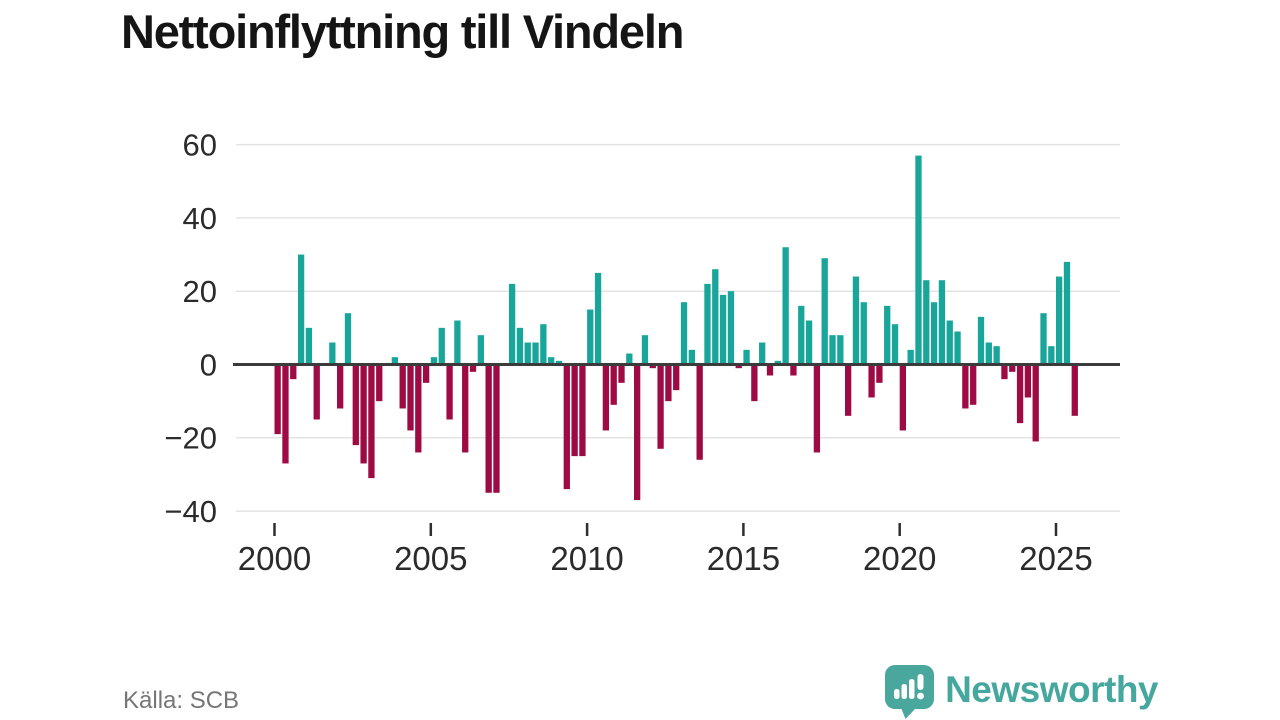  I want to click on y-axis-label: 0, so click(208, 364).